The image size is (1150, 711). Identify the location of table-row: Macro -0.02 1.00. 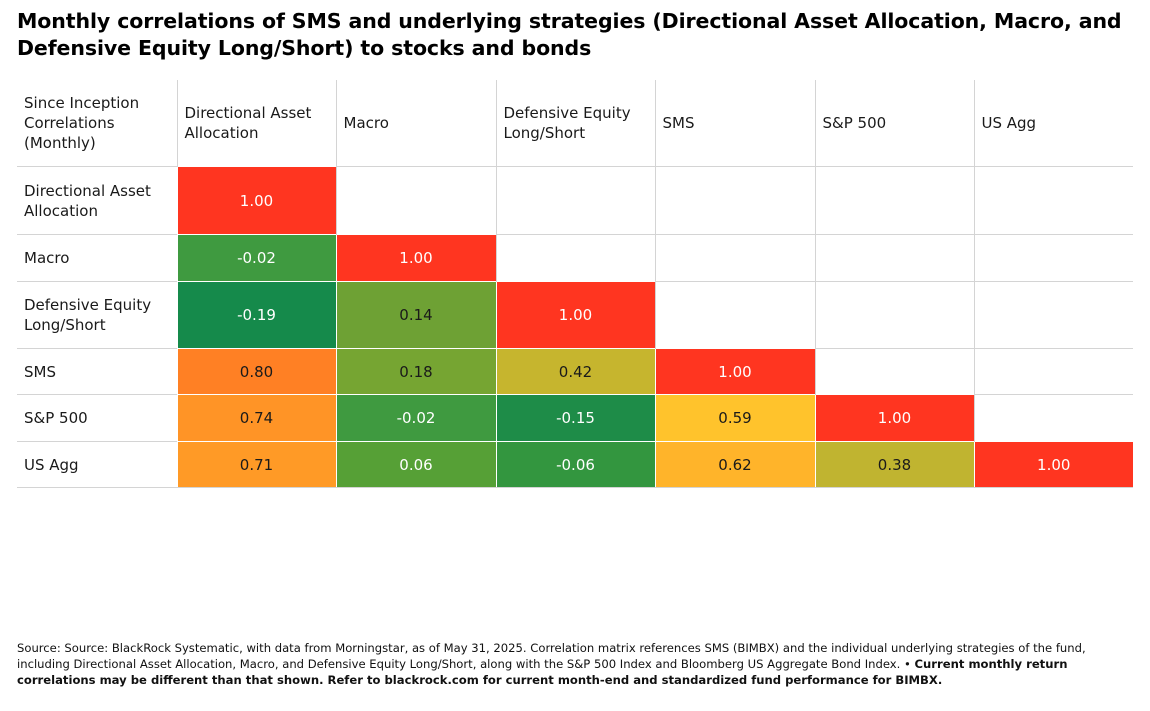
(575, 258).